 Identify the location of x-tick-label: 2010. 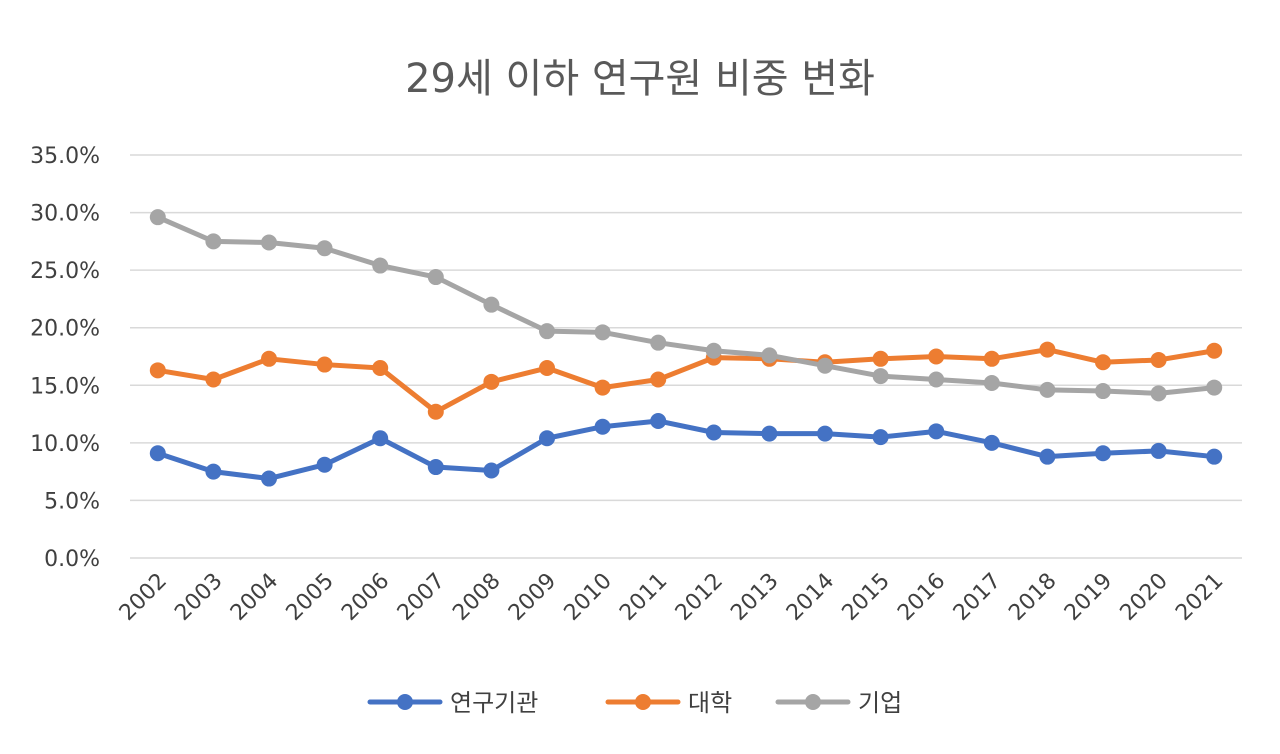
(588, 597).